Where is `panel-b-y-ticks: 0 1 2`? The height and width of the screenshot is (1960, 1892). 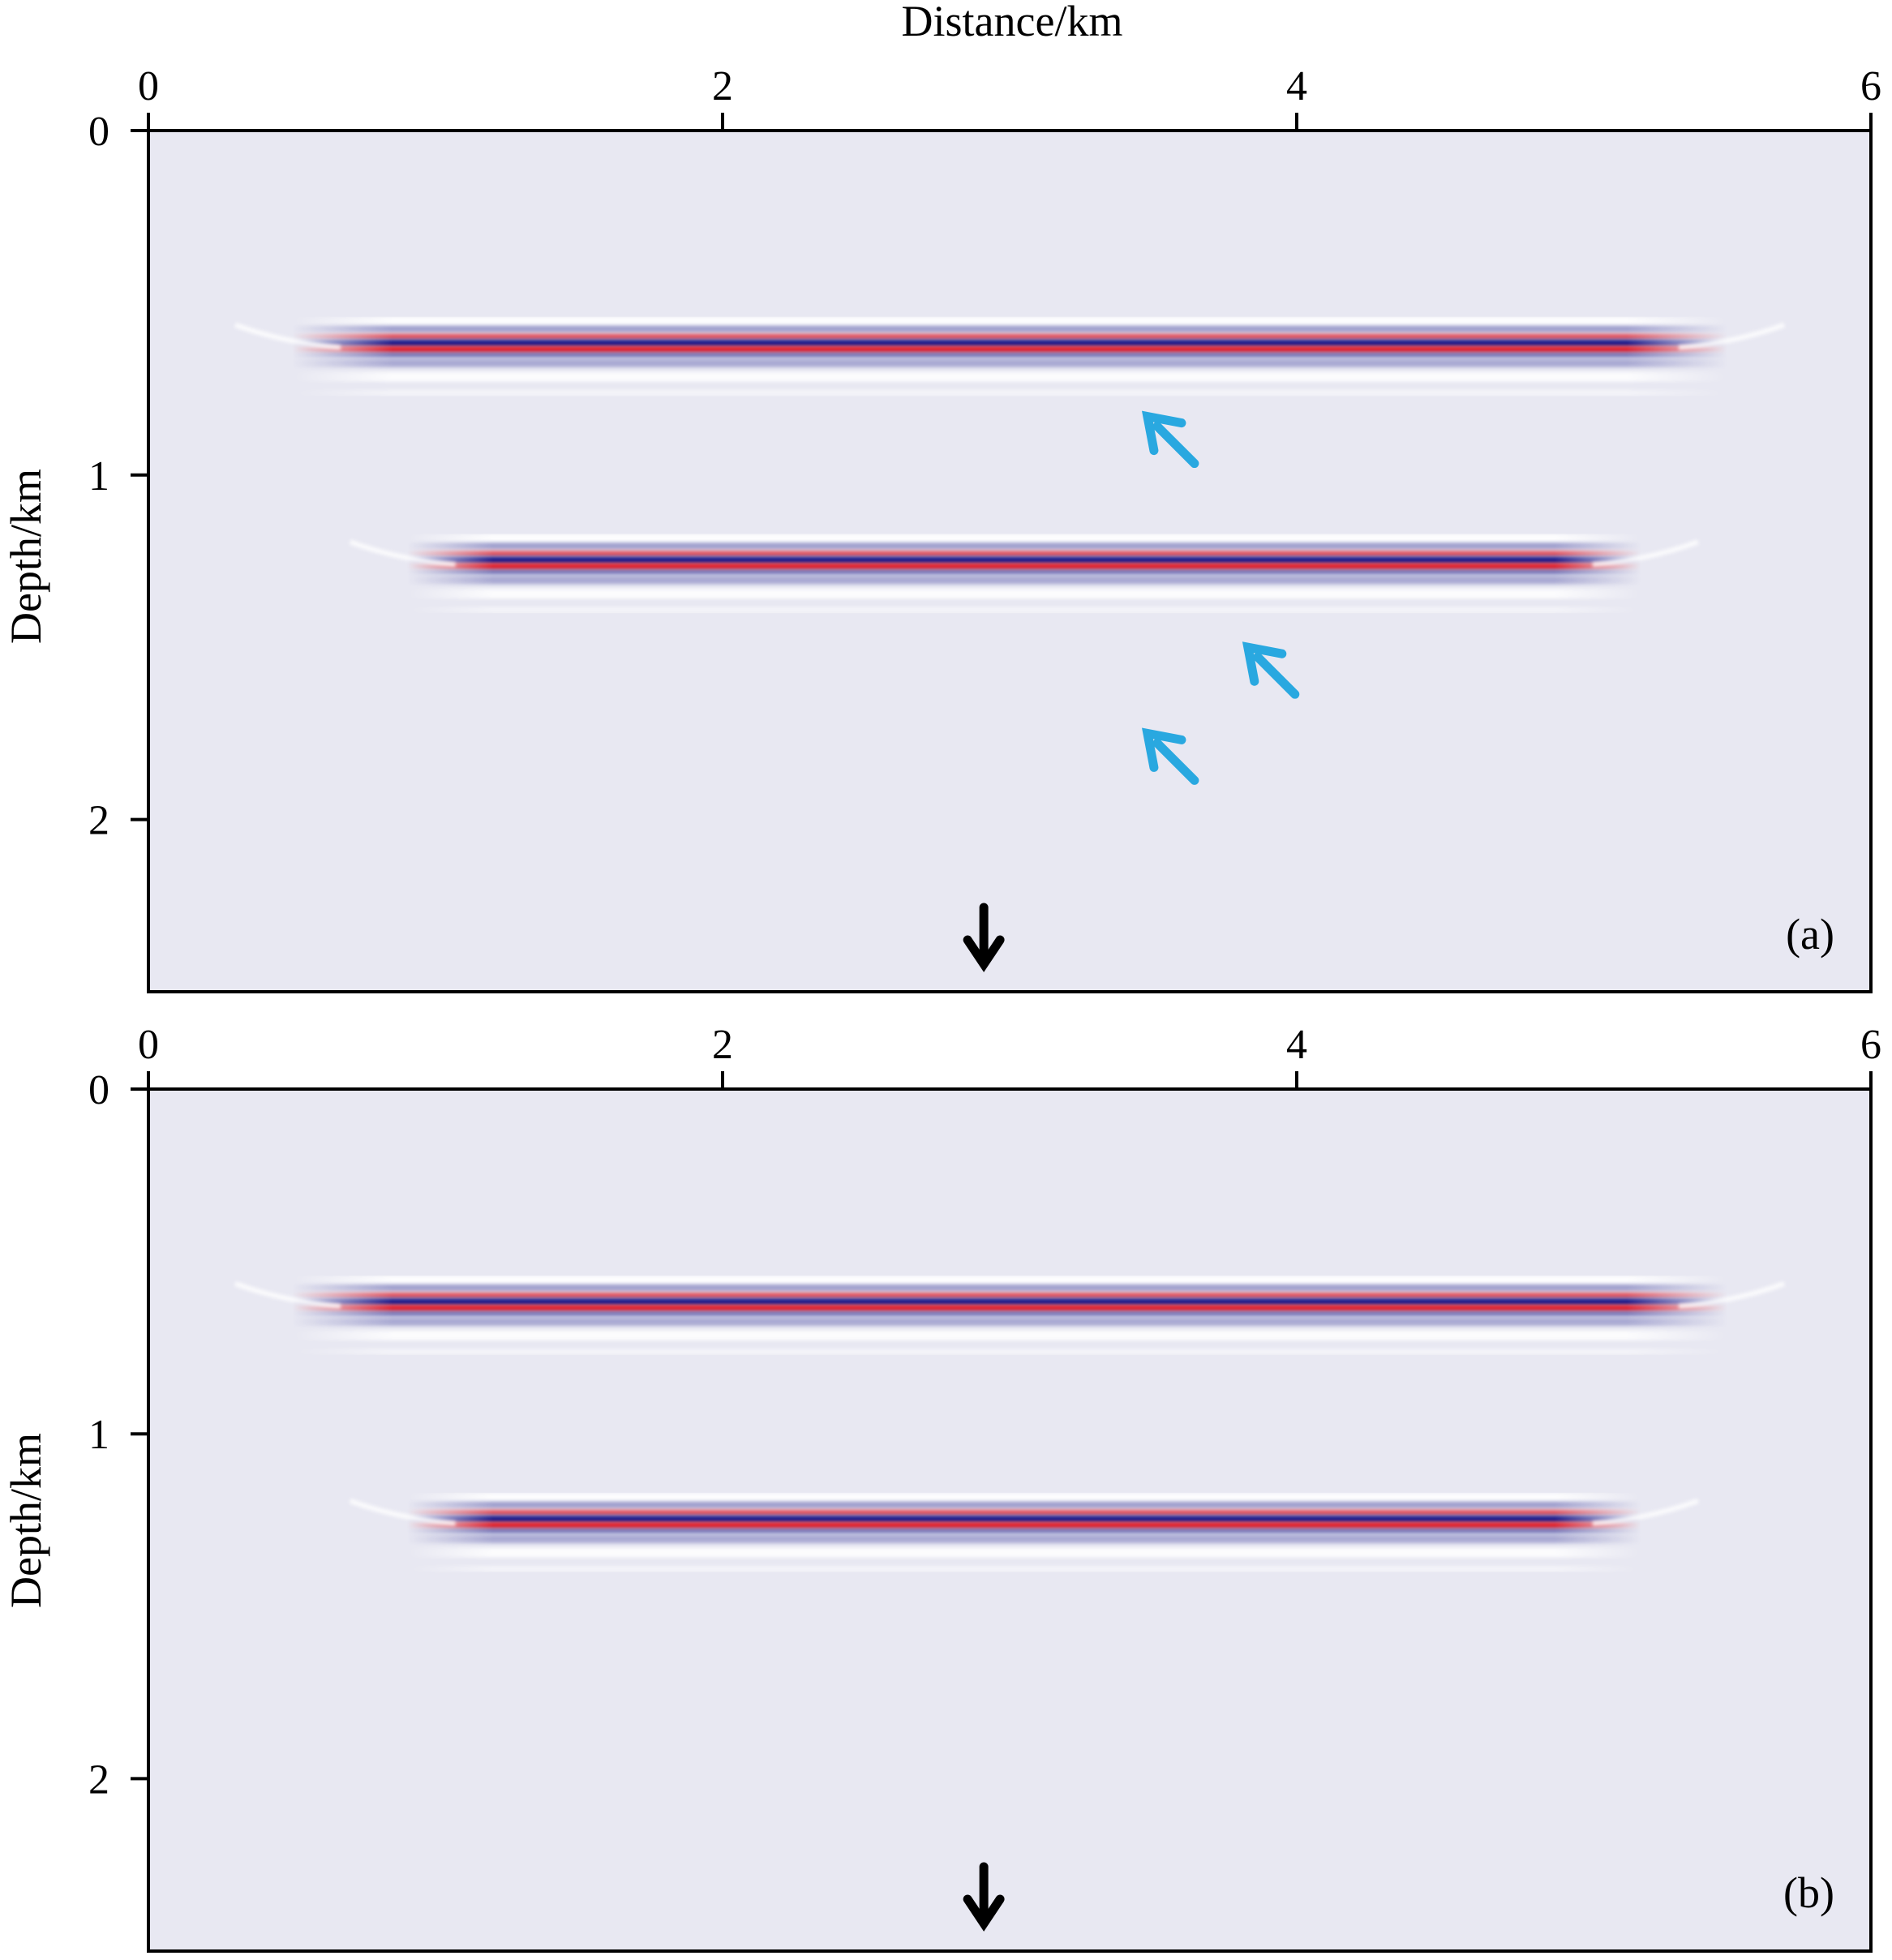 panel-b-y-ticks: 0 1 2 is located at coordinates (118, 1435).